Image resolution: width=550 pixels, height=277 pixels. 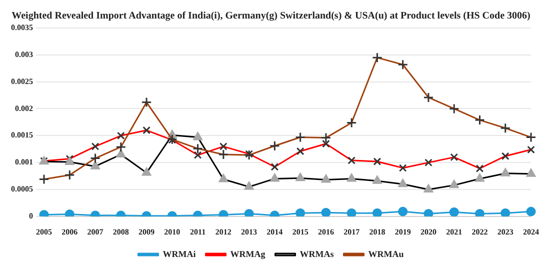 I want to click on x-tick-label: 2005, so click(x=44, y=231).